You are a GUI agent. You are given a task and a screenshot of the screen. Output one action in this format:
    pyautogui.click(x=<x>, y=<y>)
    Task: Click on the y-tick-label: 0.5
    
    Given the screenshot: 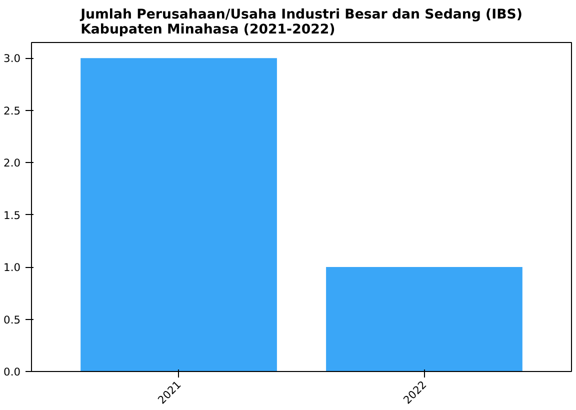 What is the action you would take?
    pyautogui.click(x=12, y=319)
    